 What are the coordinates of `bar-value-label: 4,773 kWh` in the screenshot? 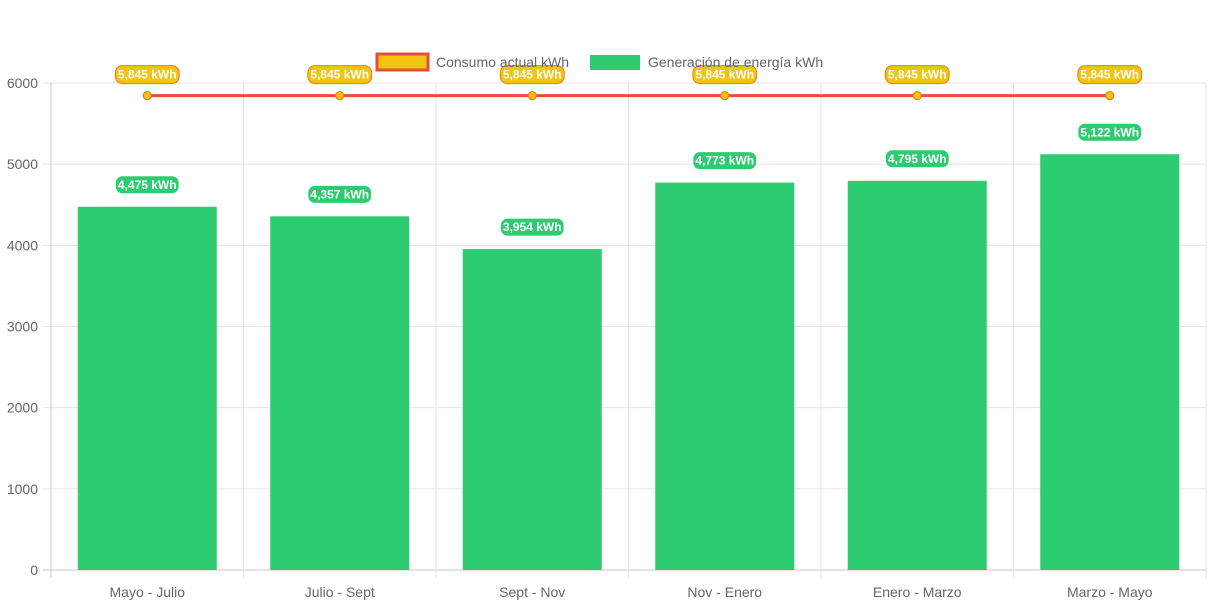 It's located at (725, 161).